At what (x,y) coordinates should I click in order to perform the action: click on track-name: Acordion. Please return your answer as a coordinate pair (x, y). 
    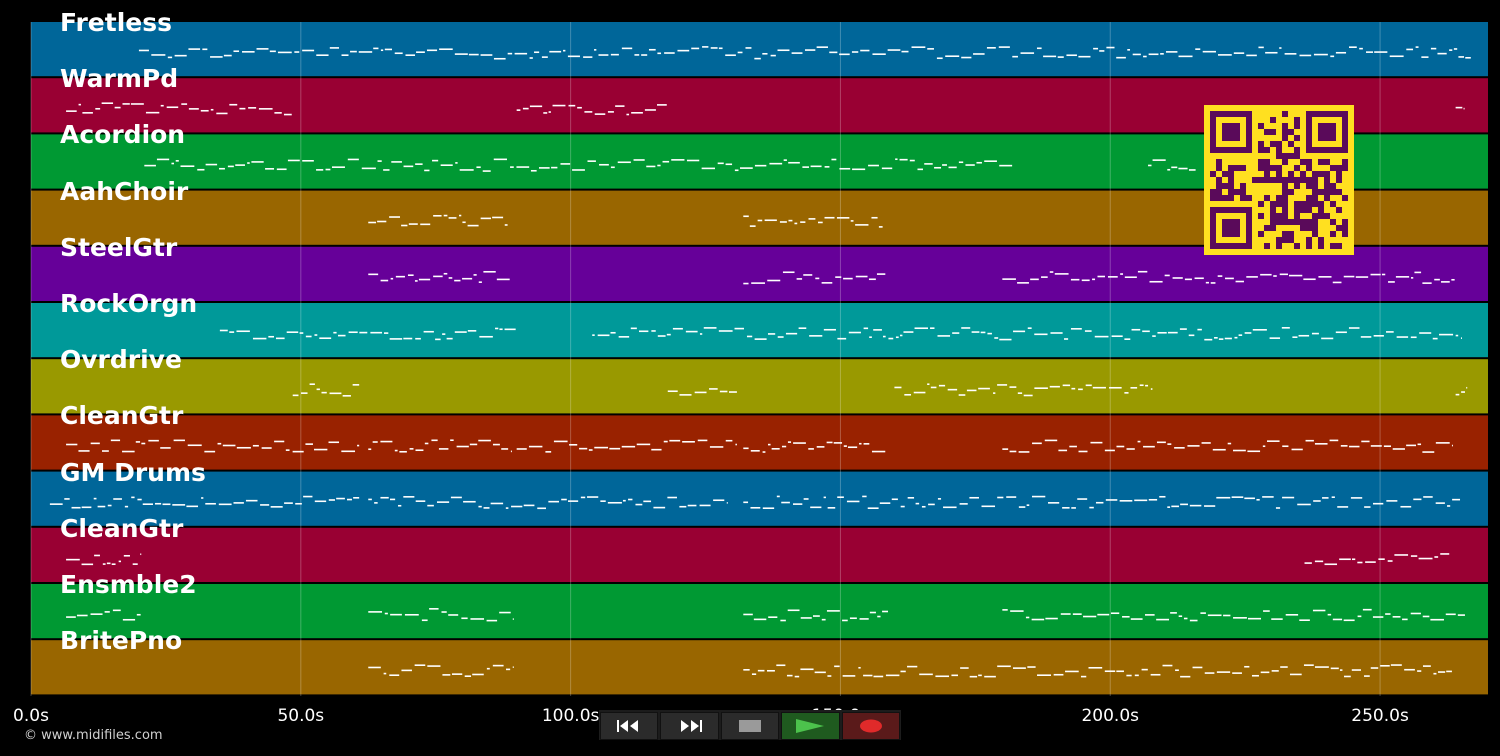
    Looking at the image, I should click on (123, 135).